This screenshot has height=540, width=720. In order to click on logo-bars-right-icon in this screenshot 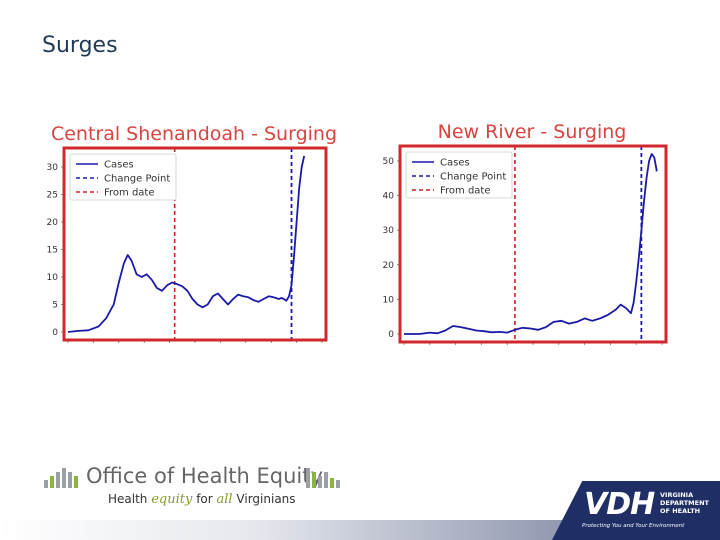, I will do `click(323, 478)`.